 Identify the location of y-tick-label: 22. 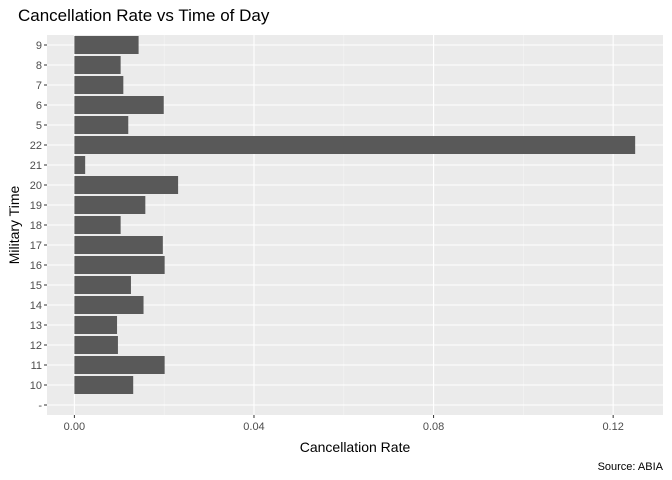
(36, 146).